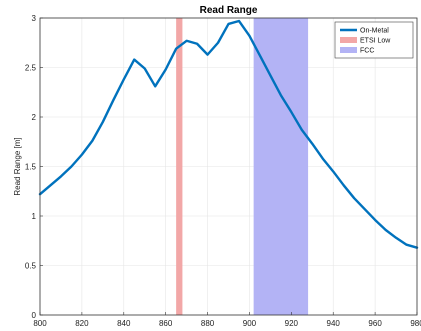 The height and width of the screenshot is (331, 421). What do you see at coordinates (31, 167) in the screenshot?
I see `y-tick-label-3: 1.5` at bounding box center [31, 167].